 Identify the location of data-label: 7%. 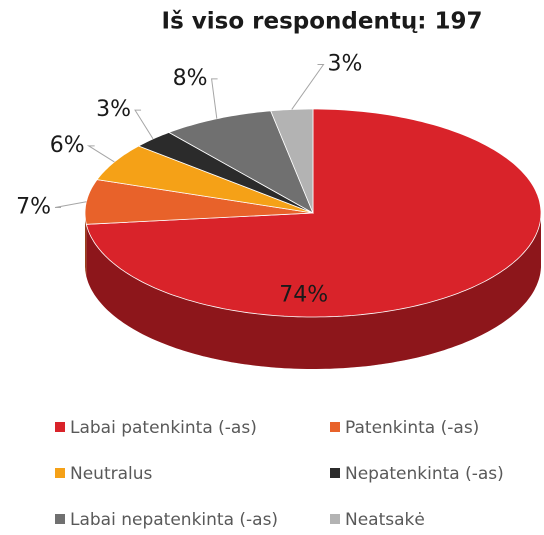
(33, 206).